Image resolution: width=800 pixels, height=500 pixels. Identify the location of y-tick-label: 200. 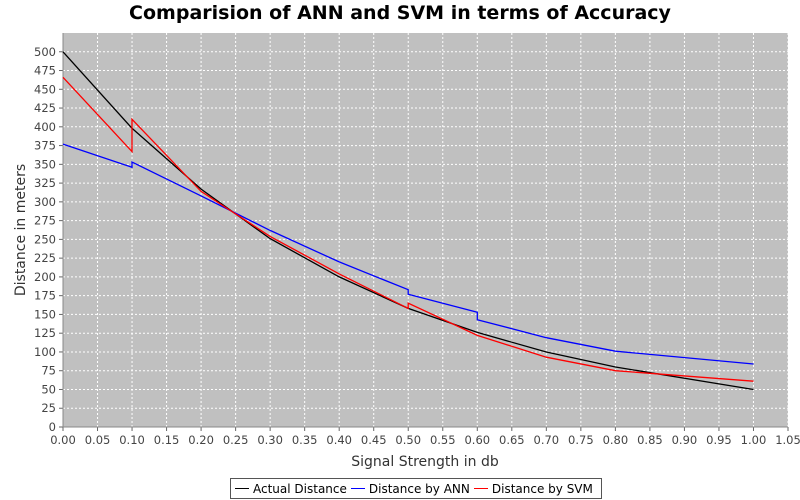
(45, 277).